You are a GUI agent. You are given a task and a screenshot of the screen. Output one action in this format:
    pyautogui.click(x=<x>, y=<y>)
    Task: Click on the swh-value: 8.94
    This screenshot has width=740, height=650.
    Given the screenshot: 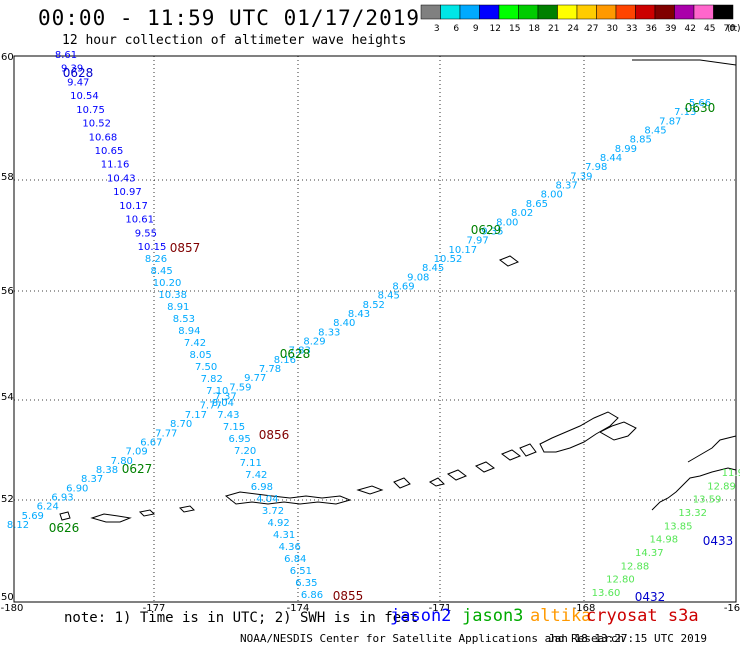 What is the action you would take?
    pyautogui.click(x=189, y=331)
    